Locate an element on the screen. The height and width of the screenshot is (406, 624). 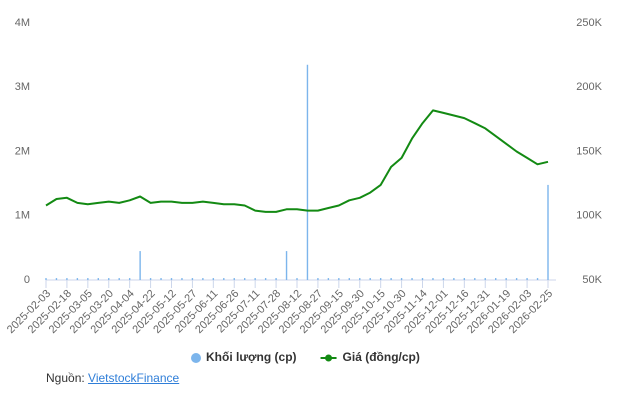
y2-tick-label: 150K is located at coordinates (589, 151).